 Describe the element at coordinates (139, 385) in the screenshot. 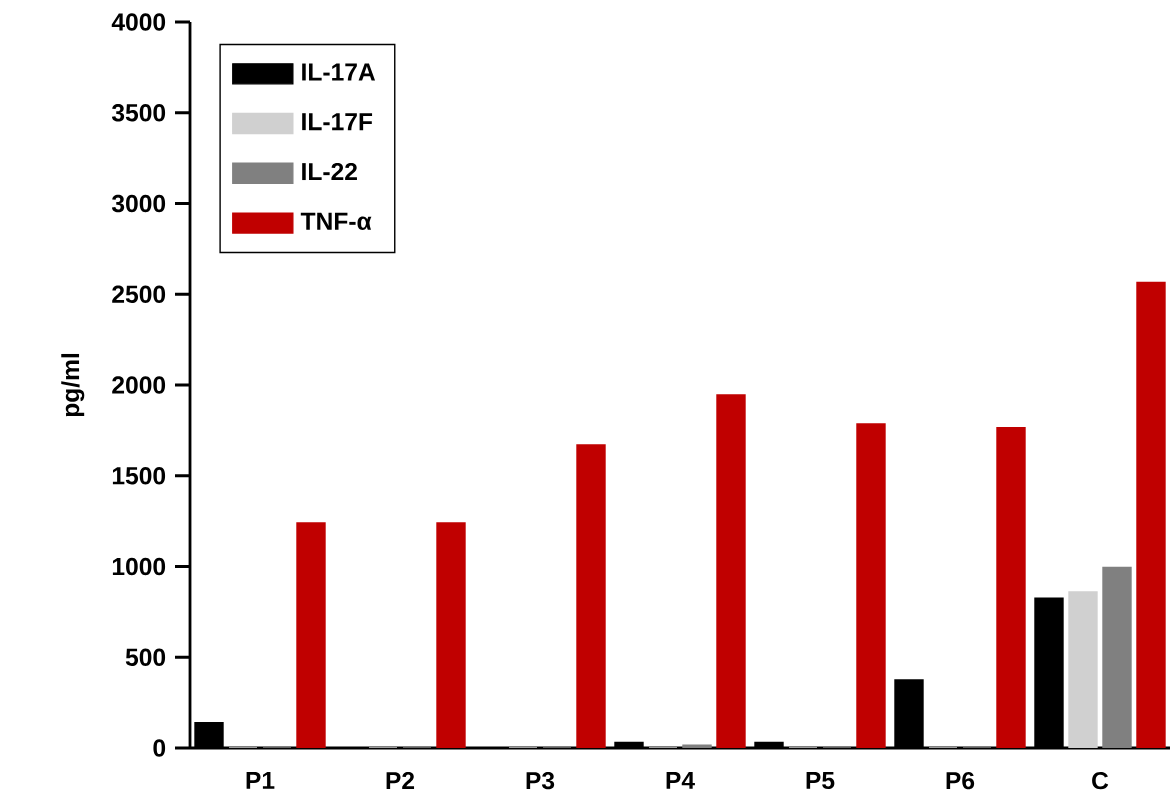

I see `y-tick-label: 2000` at that location.